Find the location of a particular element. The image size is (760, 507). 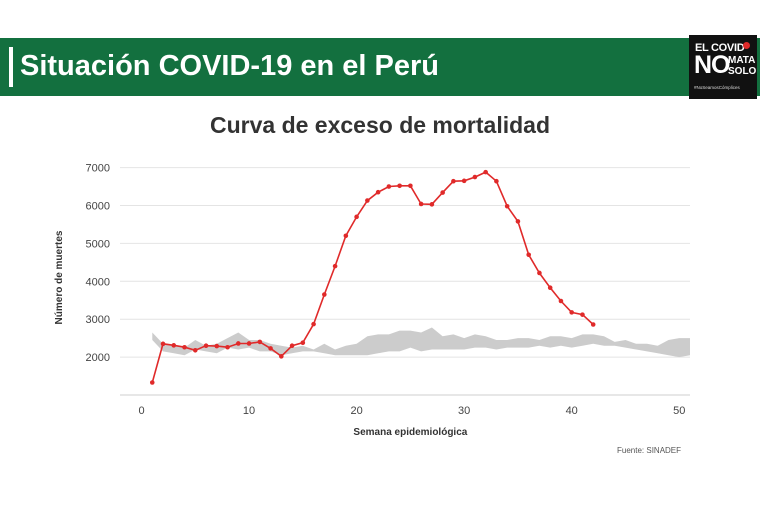

x-tick-label: 20 is located at coordinates (356, 411).